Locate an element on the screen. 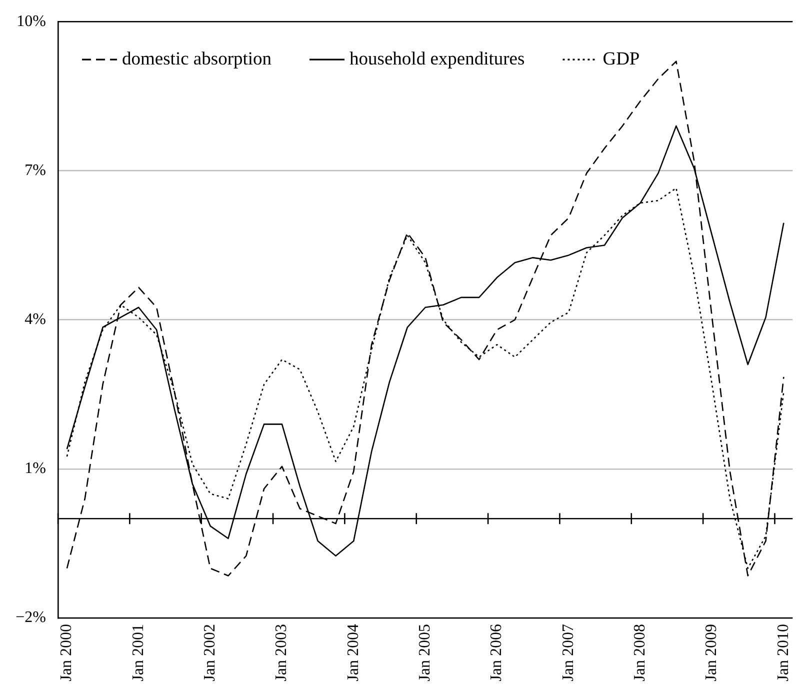  legend-label: domestic absorption is located at coordinates (197, 59).